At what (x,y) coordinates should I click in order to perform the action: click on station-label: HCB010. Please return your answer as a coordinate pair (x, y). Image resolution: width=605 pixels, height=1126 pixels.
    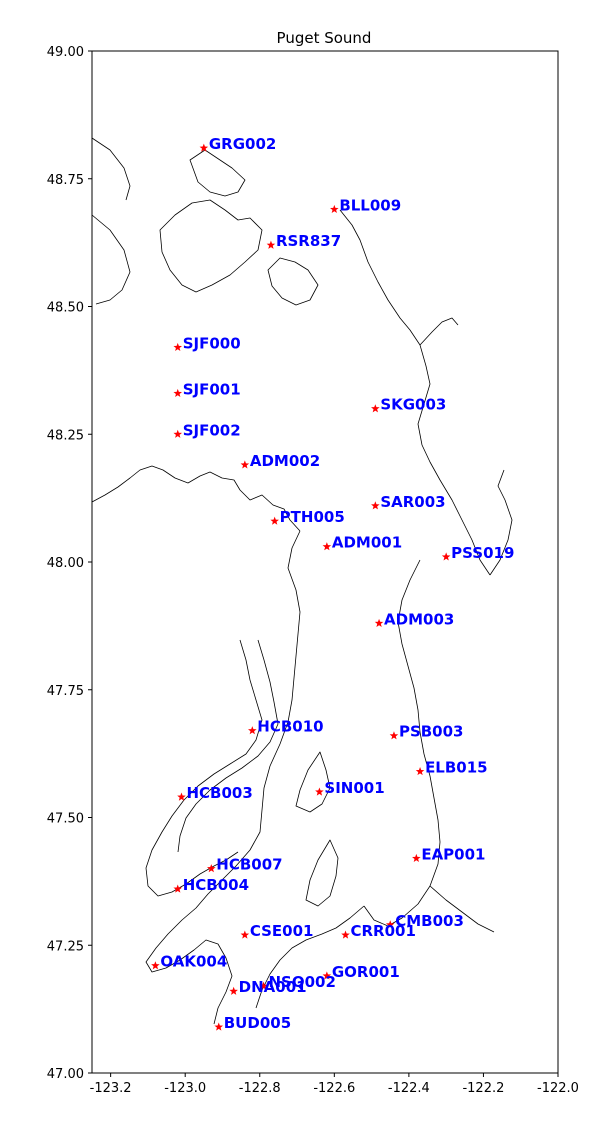
    Looking at the image, I should click on (290, 727).